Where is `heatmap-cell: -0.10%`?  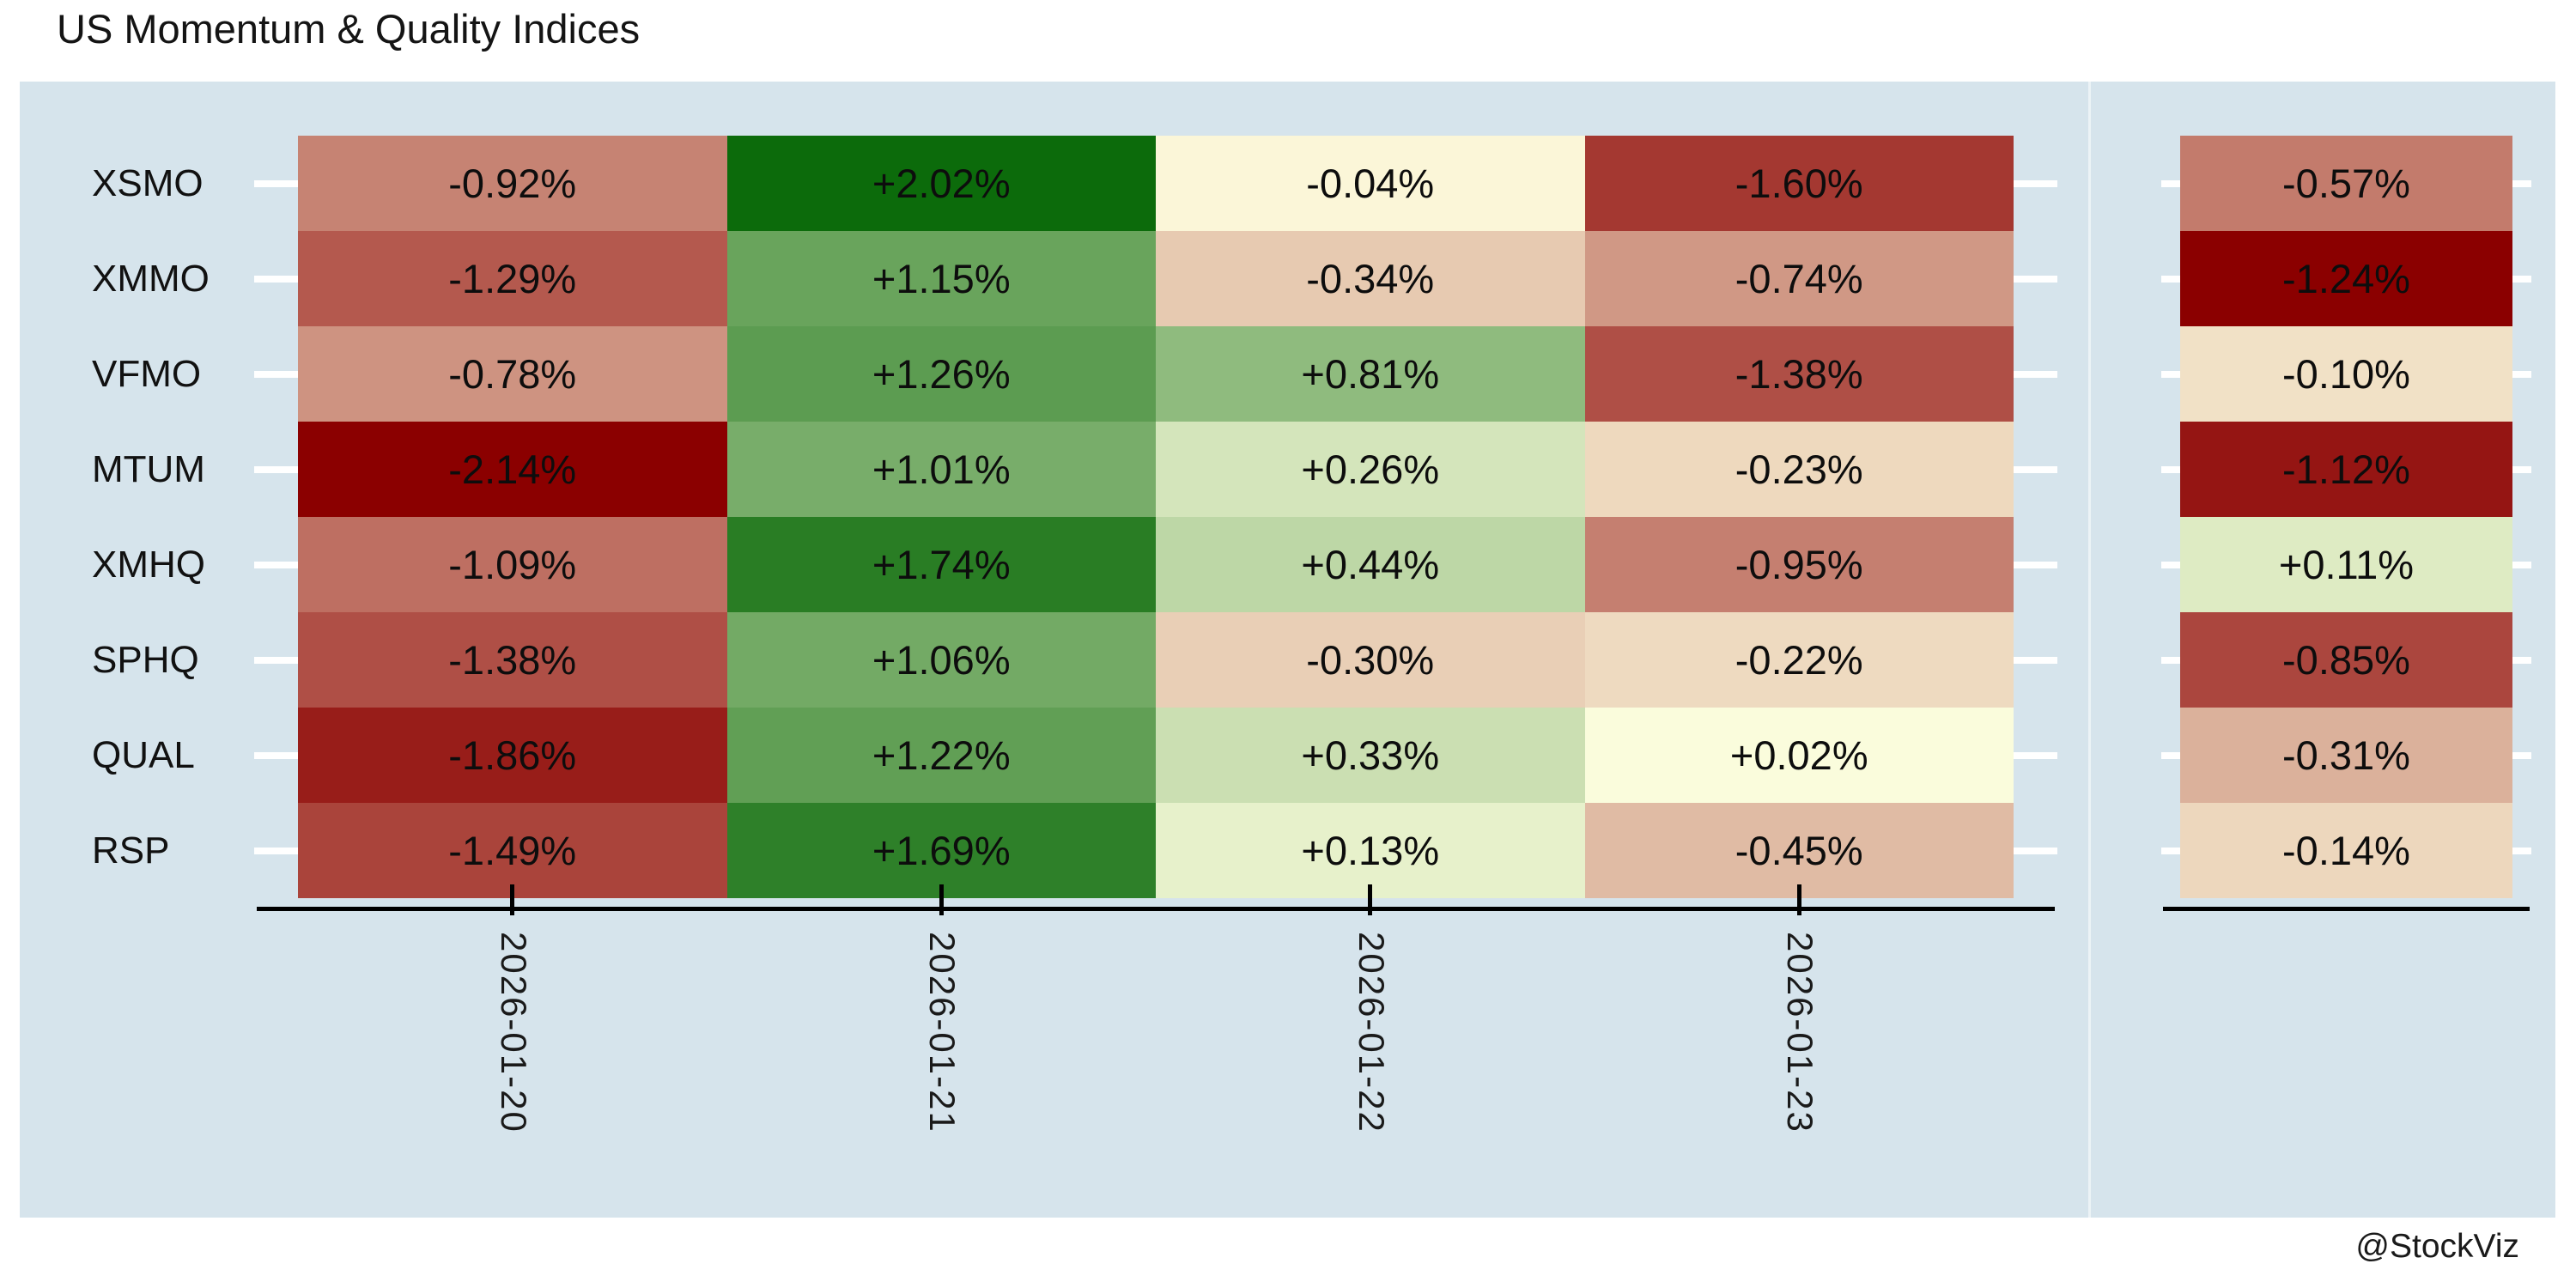 heatmap-cell: -0.10% is located at coordinates (2346, 374).